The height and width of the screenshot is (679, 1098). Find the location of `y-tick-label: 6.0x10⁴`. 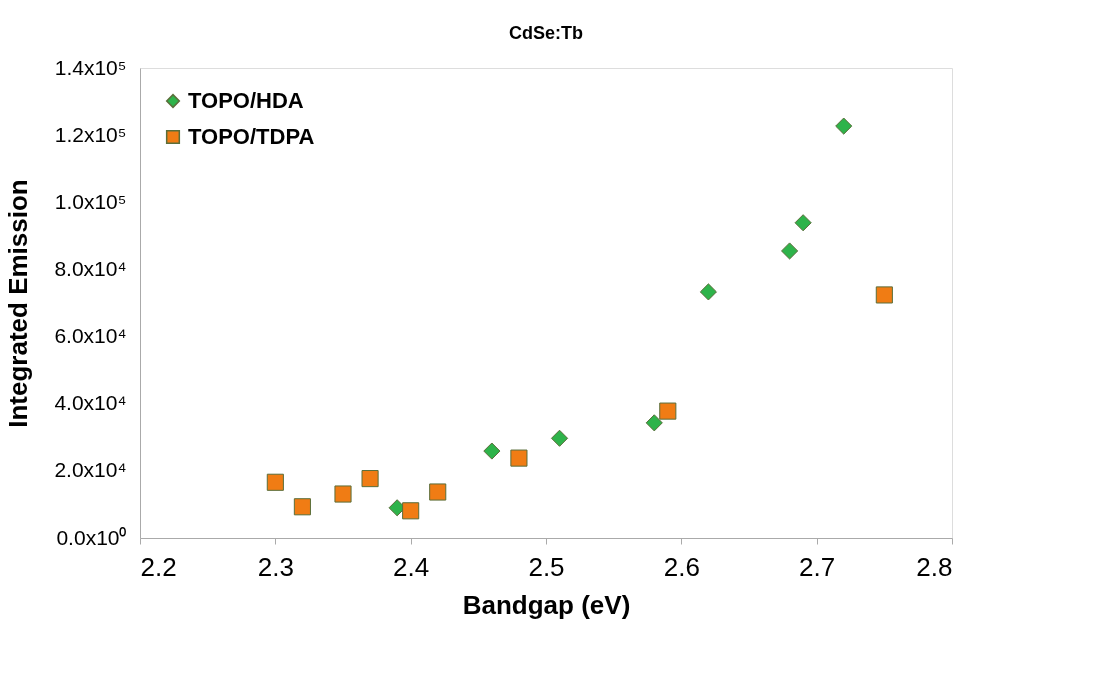

y-tick-label: 6.0x10⁴ is located at coordinates (90, 336).